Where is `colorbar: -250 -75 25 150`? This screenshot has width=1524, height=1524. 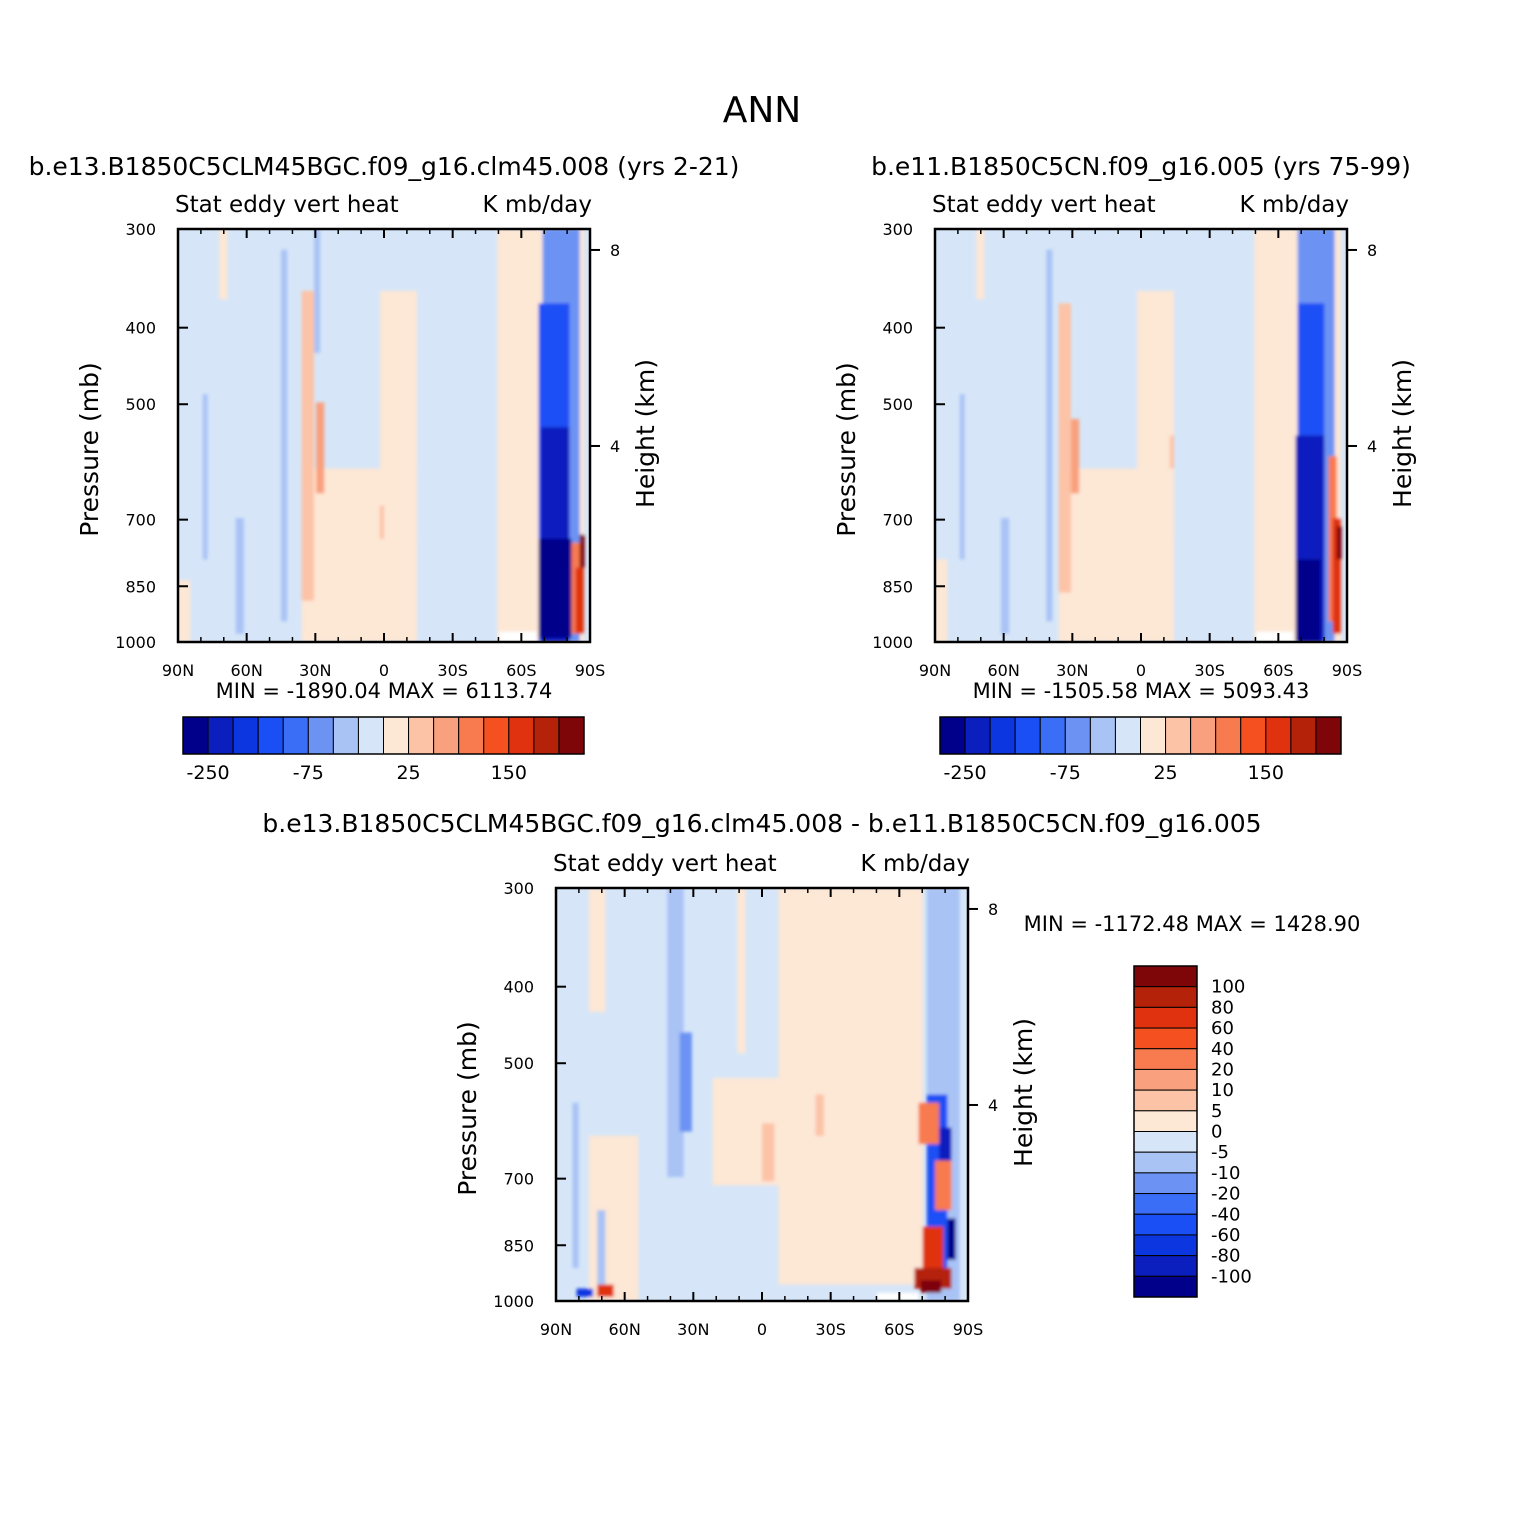
colorbar: -250 -75 25 150 is located at coordinates (383, 750).